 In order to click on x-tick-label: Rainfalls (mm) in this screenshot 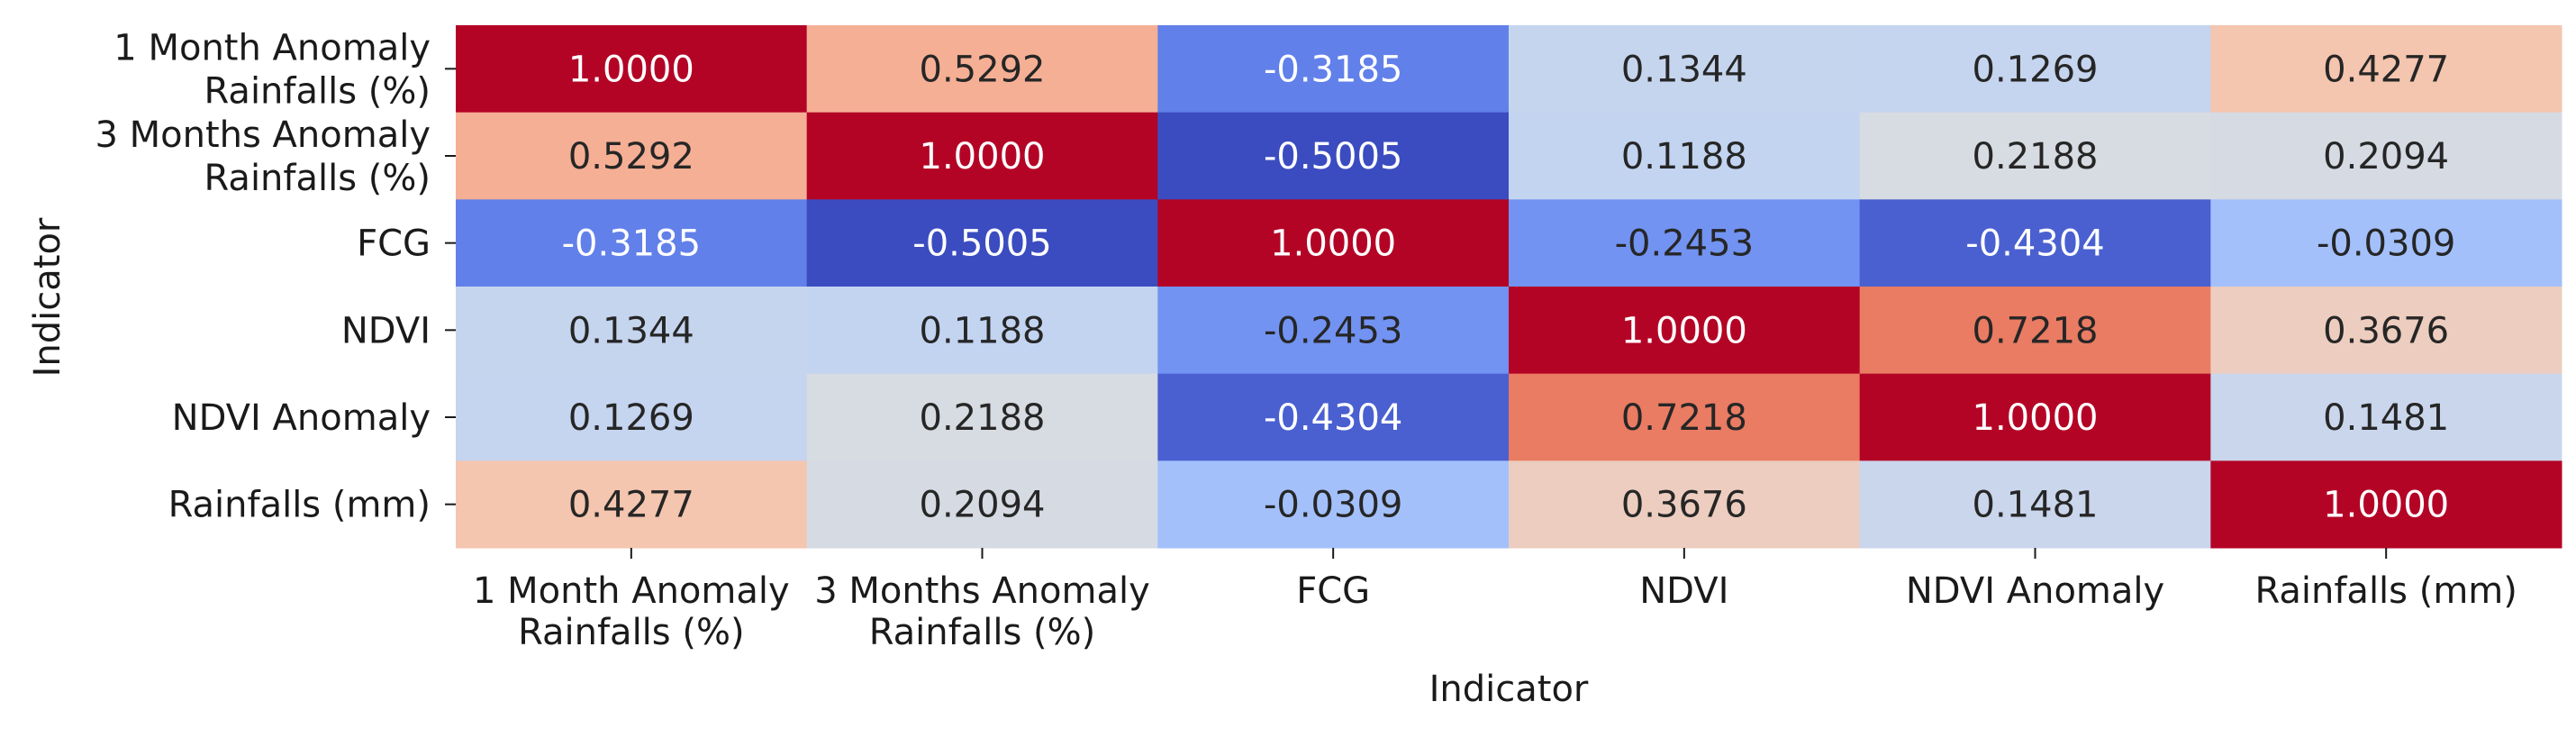, I will do `click(2385, 591)`.